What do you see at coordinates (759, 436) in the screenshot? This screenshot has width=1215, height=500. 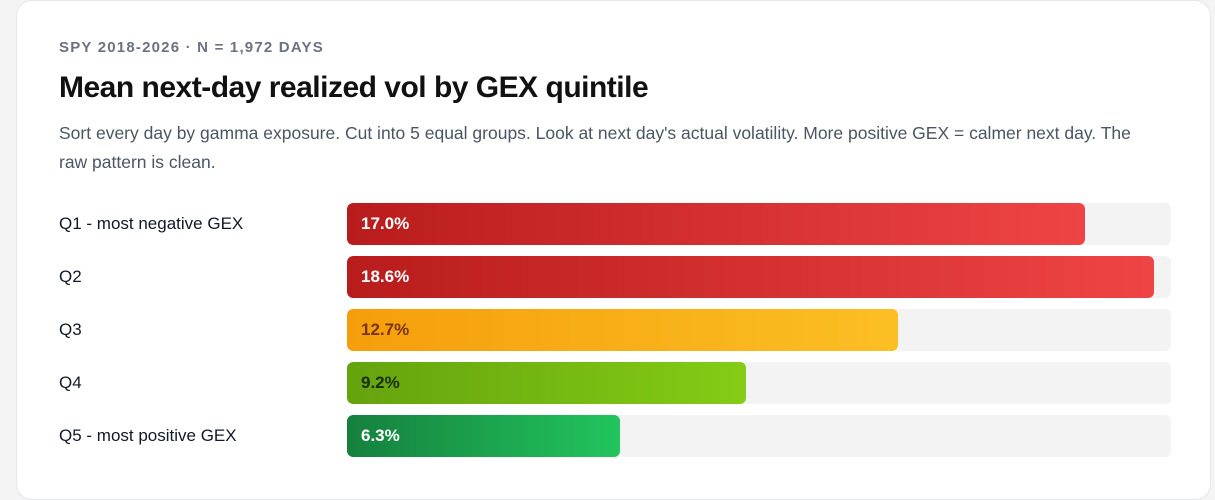 I see `bar-track: 6.3%` at bounding box center [759, 436].